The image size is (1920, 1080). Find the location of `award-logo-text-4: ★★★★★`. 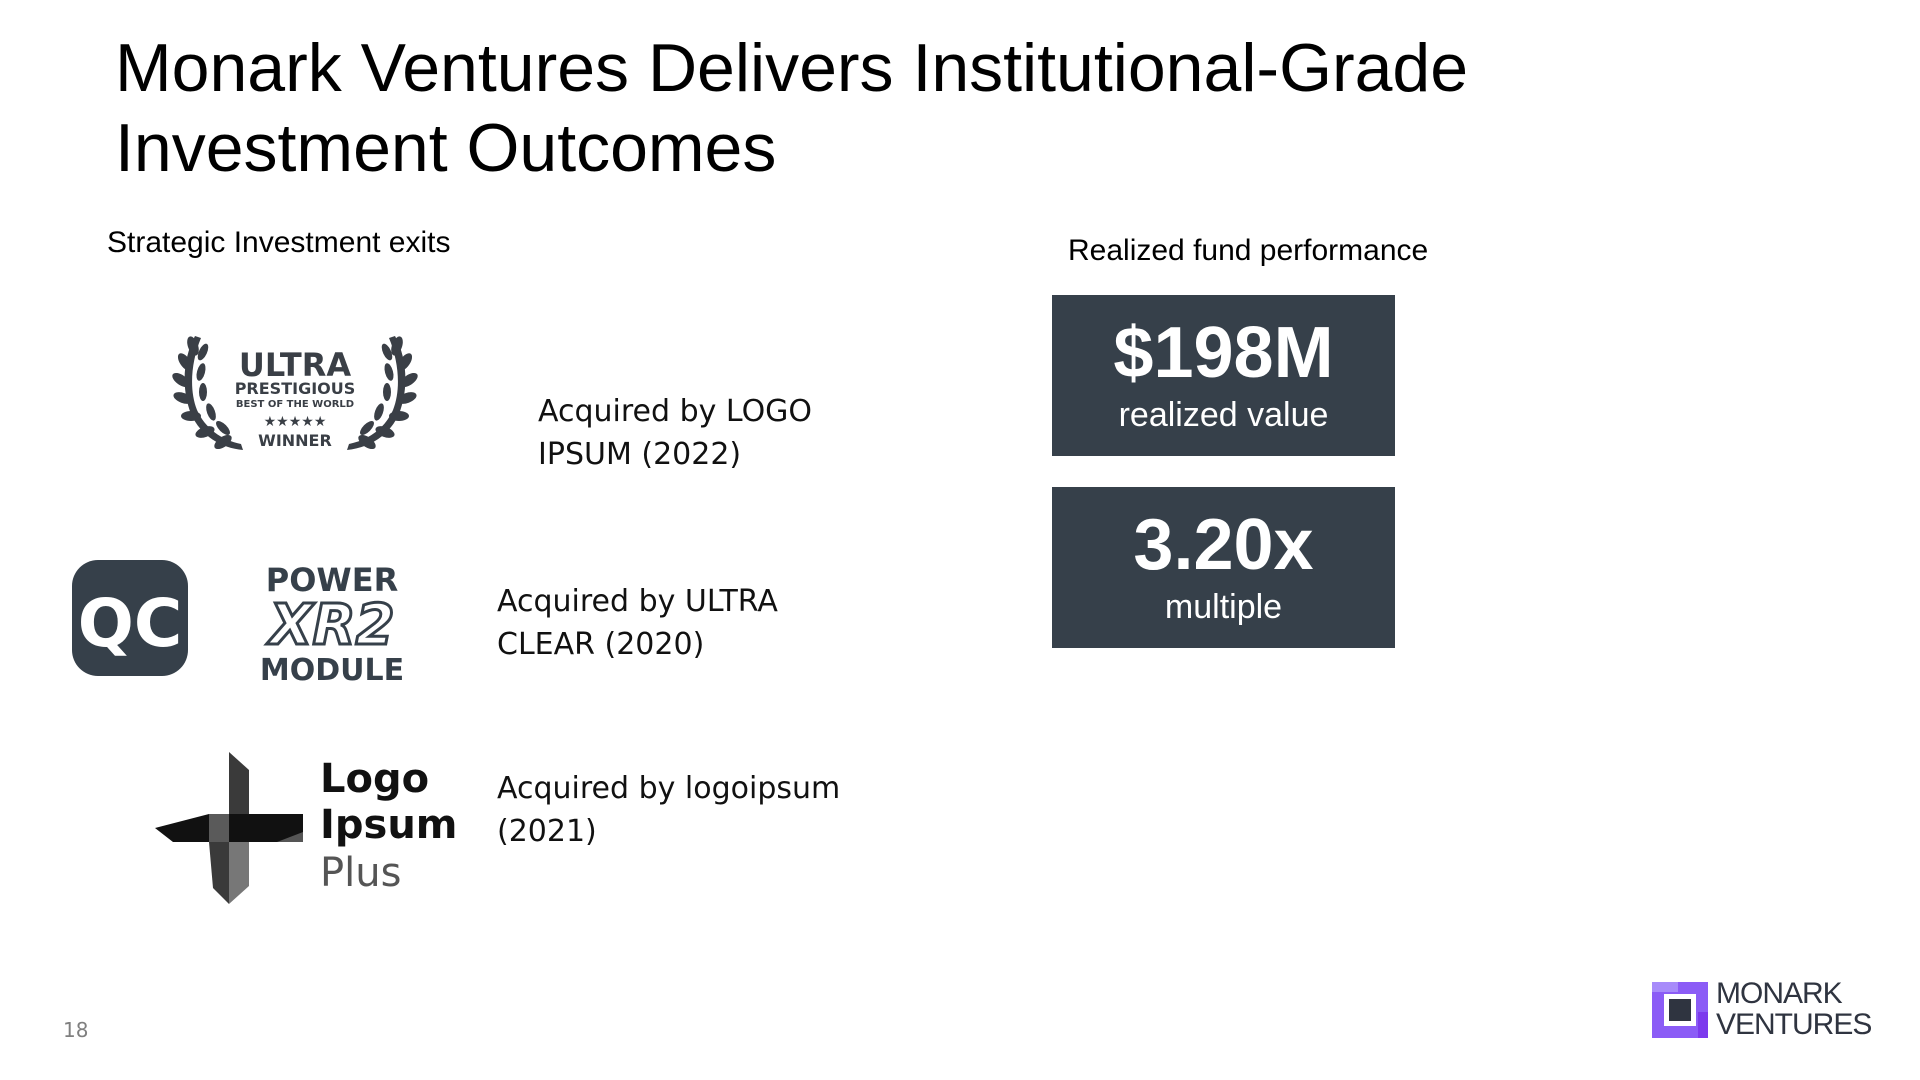

award-logo-text-4: ★★★★★ is located at coordinates (295, 422).